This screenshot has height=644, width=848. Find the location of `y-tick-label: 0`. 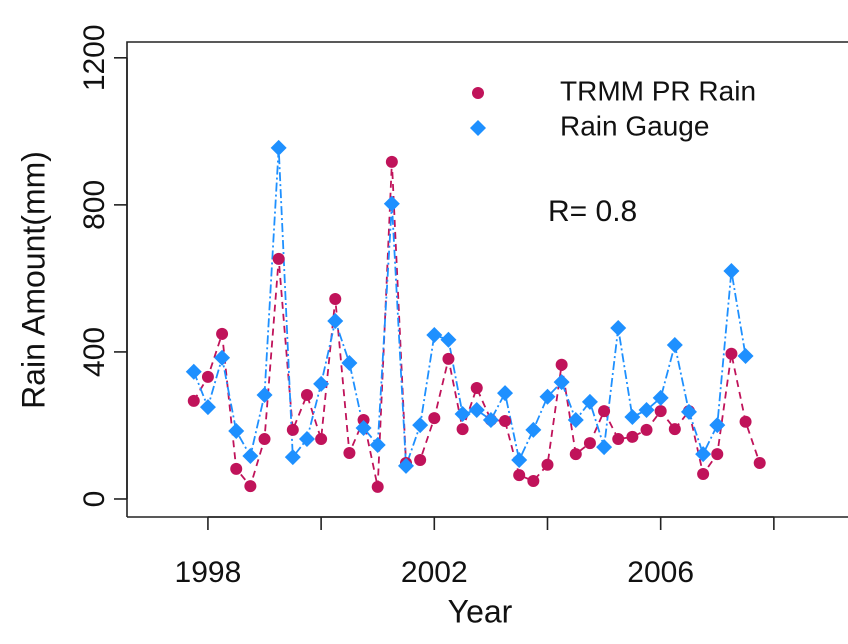

y-tick-label: 0 is located at coordinates (94, 499).